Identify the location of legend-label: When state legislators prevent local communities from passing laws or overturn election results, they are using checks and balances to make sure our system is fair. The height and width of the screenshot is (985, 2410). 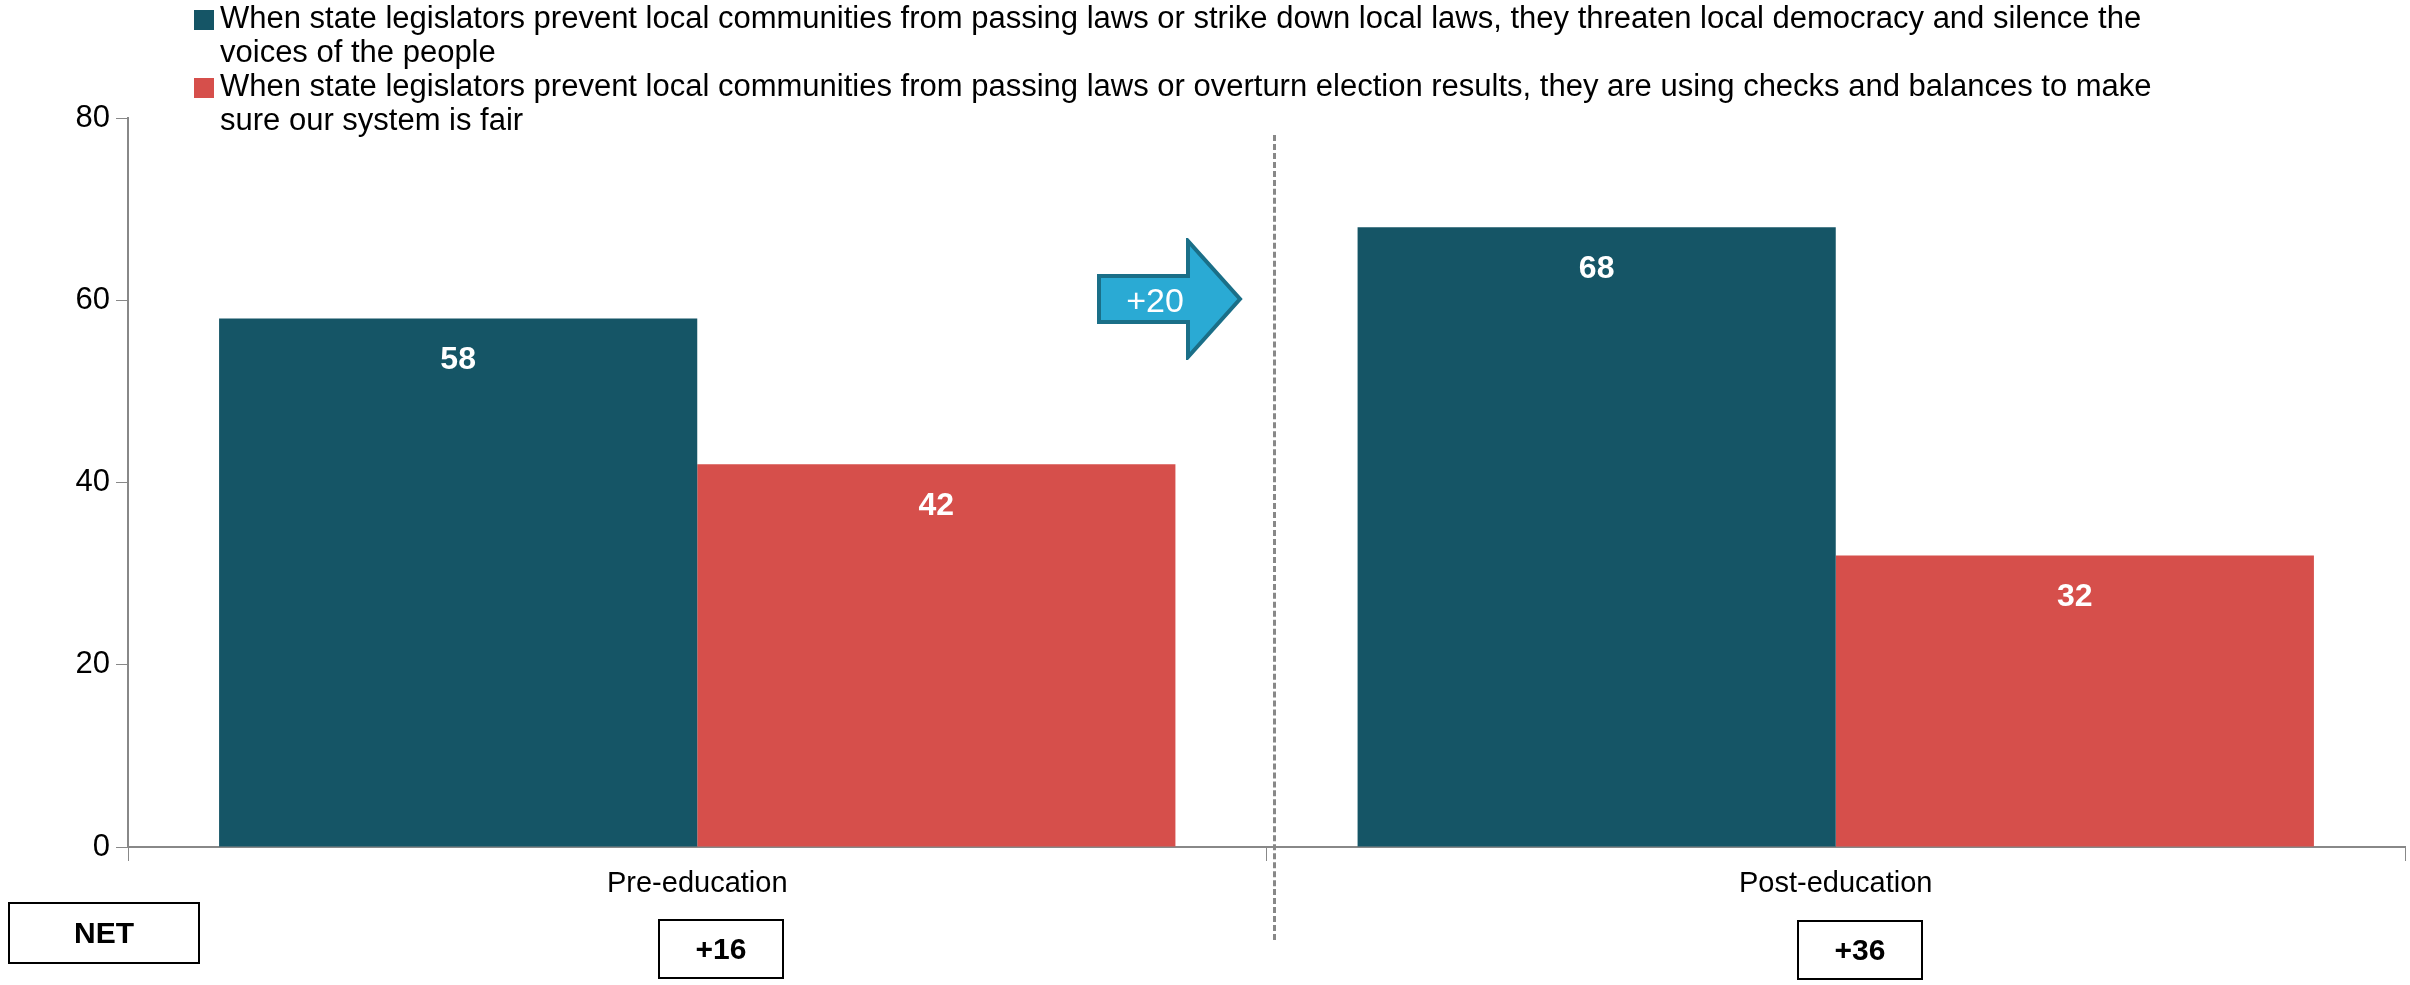
(1186, 103).